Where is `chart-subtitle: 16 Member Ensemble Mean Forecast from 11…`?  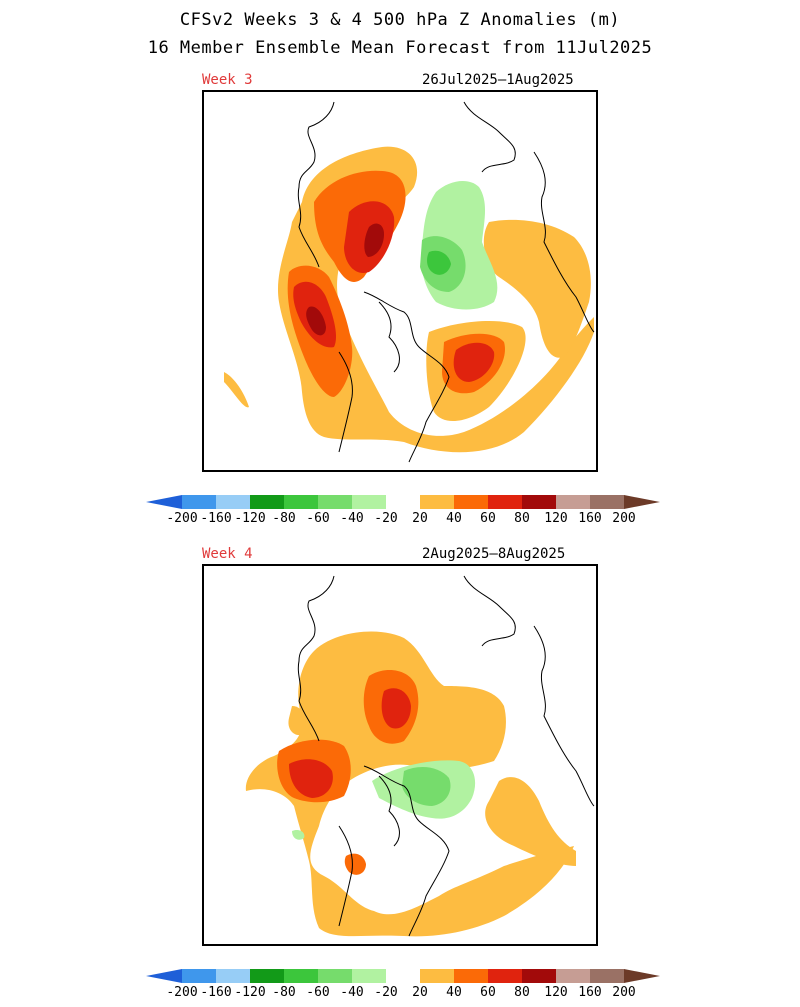
chart-subtitle: 16 Member Ensemble Mean Forecast from 11… is located at coordinates (400, 48).